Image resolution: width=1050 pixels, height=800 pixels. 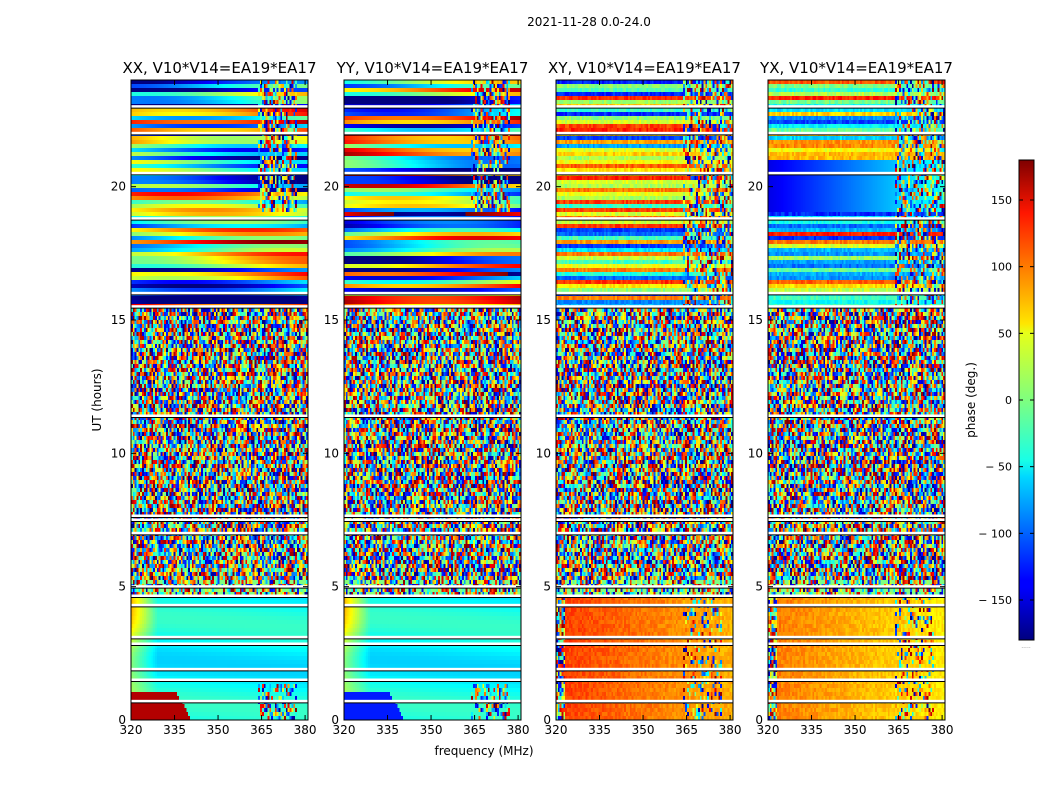 What do you see at coordinates (998, 467) in the screenshot?
I see `colorbar-tick-label: − 50` at bounding box center [998, 467].